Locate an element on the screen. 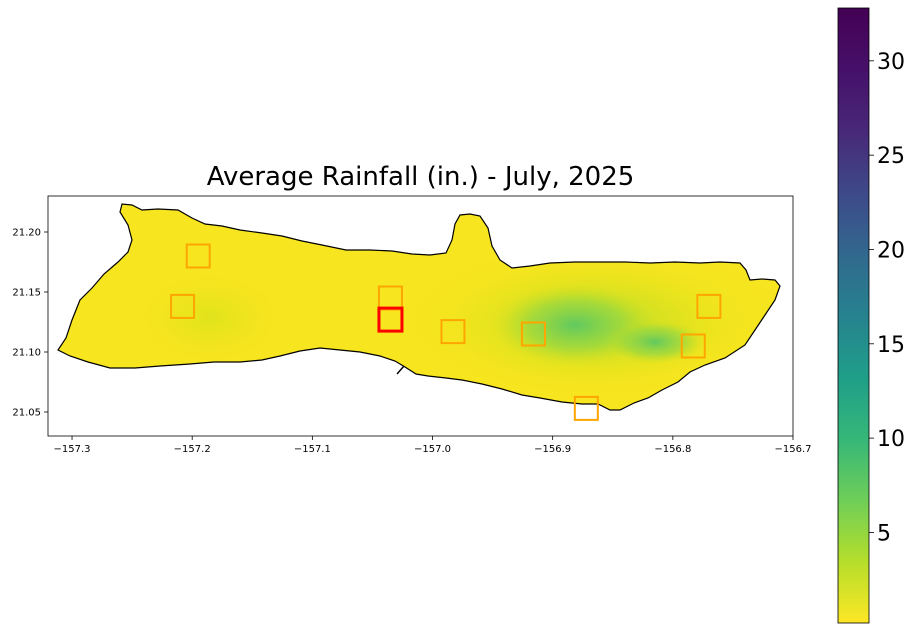  colorbar is located at coordinates (853, 315).